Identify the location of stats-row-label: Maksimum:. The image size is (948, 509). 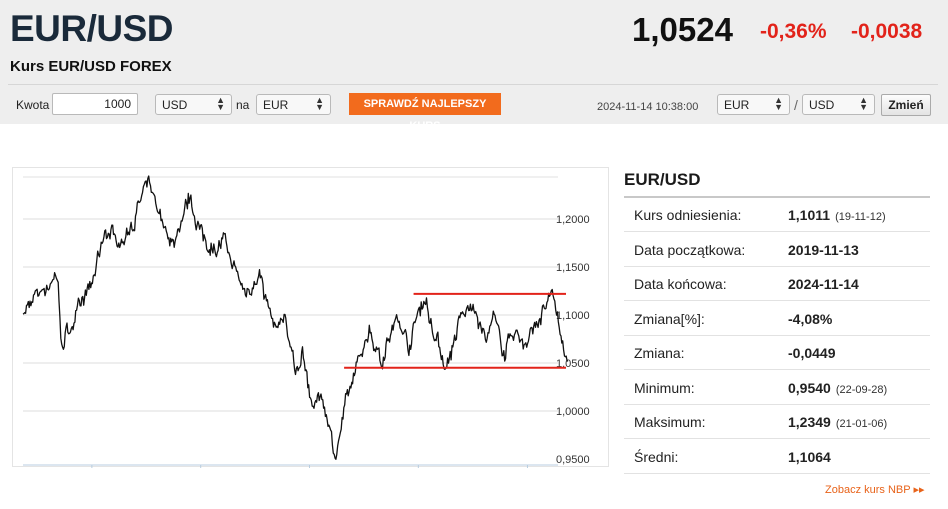
(670, 422).